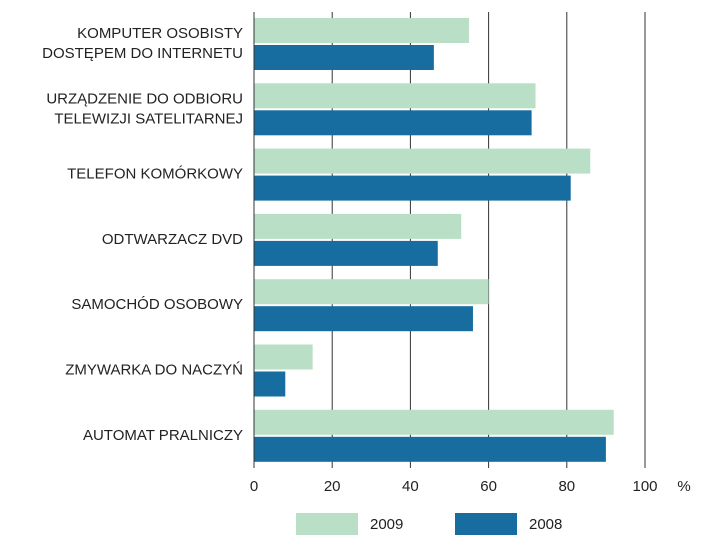 Image resolution: width=702 pixels, height=540 pixels. What do you see at coordinates (410, 486) in the screenshot?
I see `x-tick-label: 40` at bounding box center [410, 486].